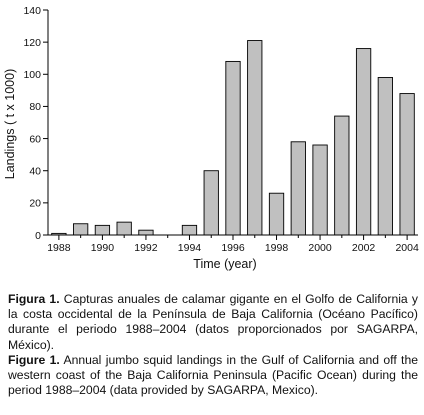 The width and height of the screenshot is (424, 415). Describe the element at coordinates (407, 248) in the screenshot. I see `x-tick-label-2004: 2004` at that location.